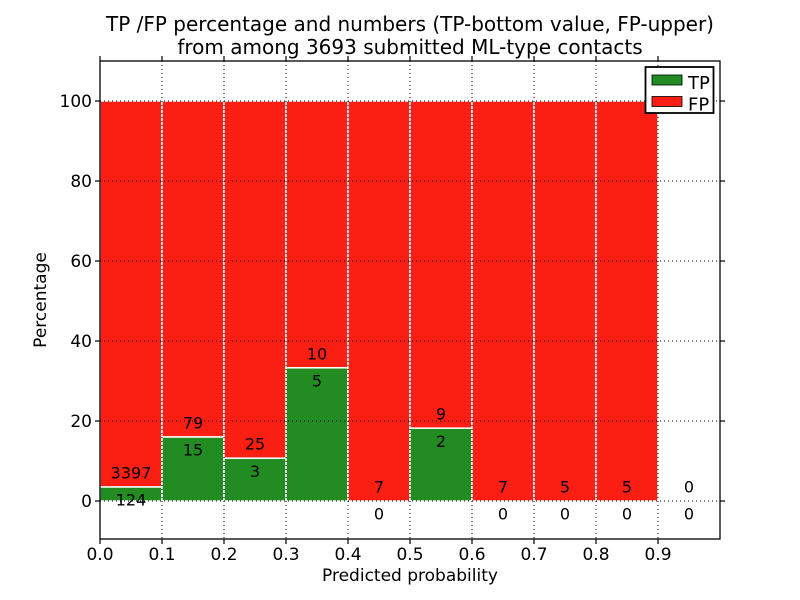  Describe the element at coordinates (347, 555) in the screenshot. I see `x-tick-label: 0.4` at that location.